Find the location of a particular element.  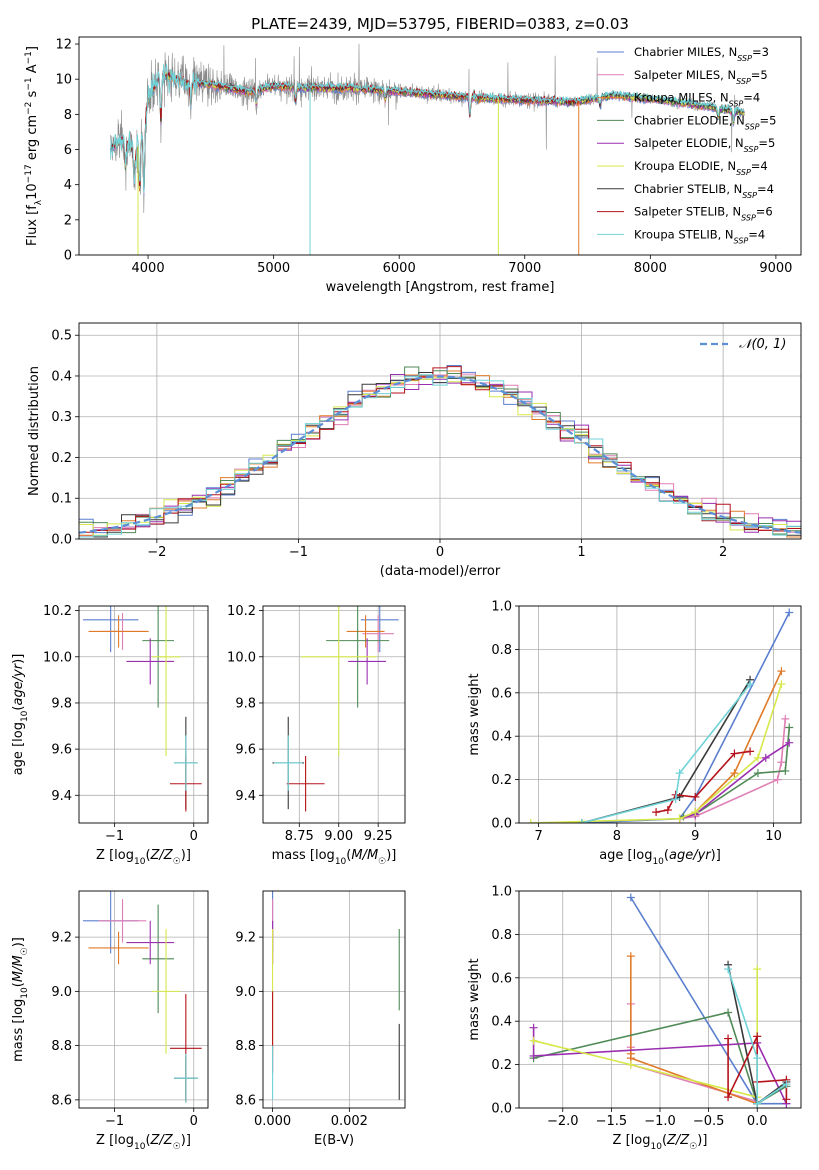

x-tick-label: 2 is located at coordinates (723, 552).